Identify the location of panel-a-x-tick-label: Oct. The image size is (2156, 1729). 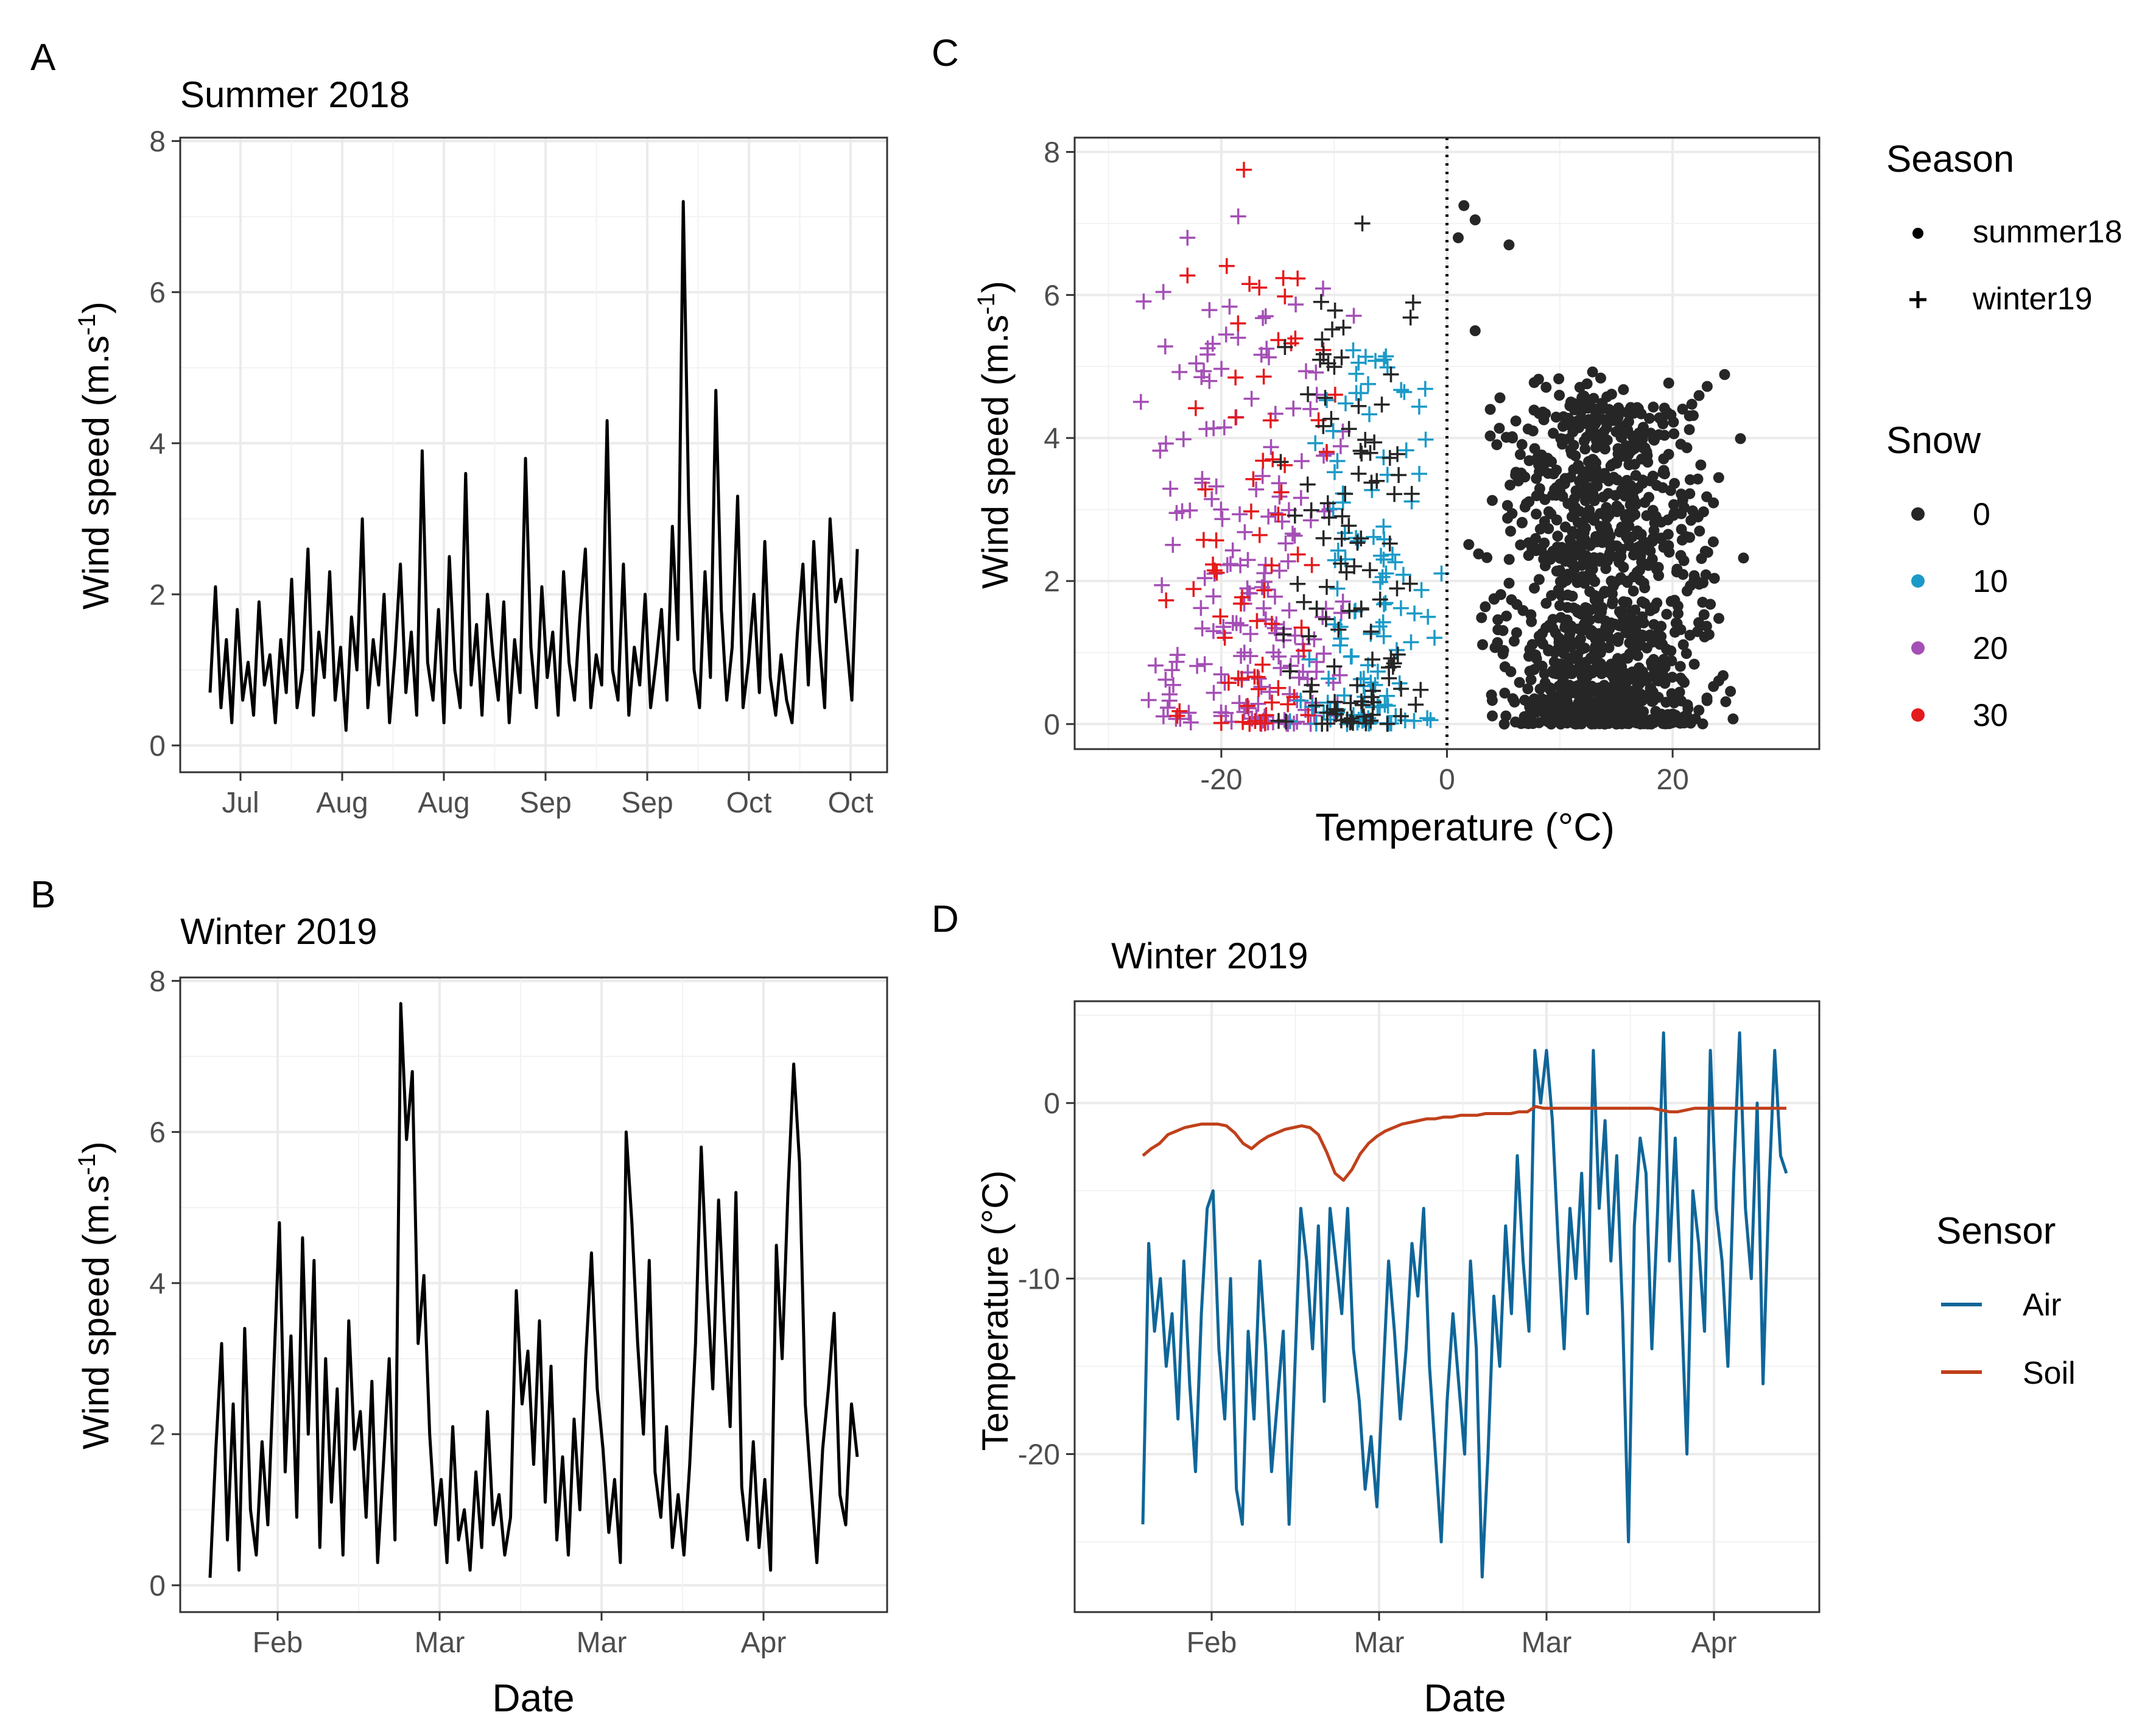
(851, 803).